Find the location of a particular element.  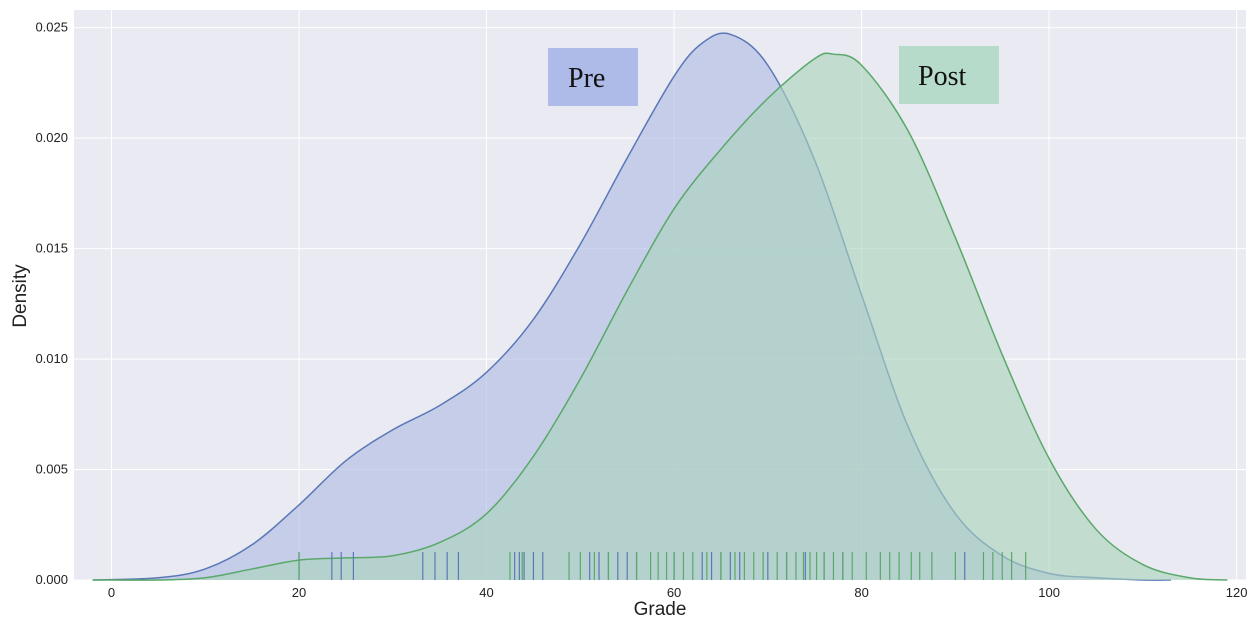

legend-post-box is located at coordinates (949, 75).